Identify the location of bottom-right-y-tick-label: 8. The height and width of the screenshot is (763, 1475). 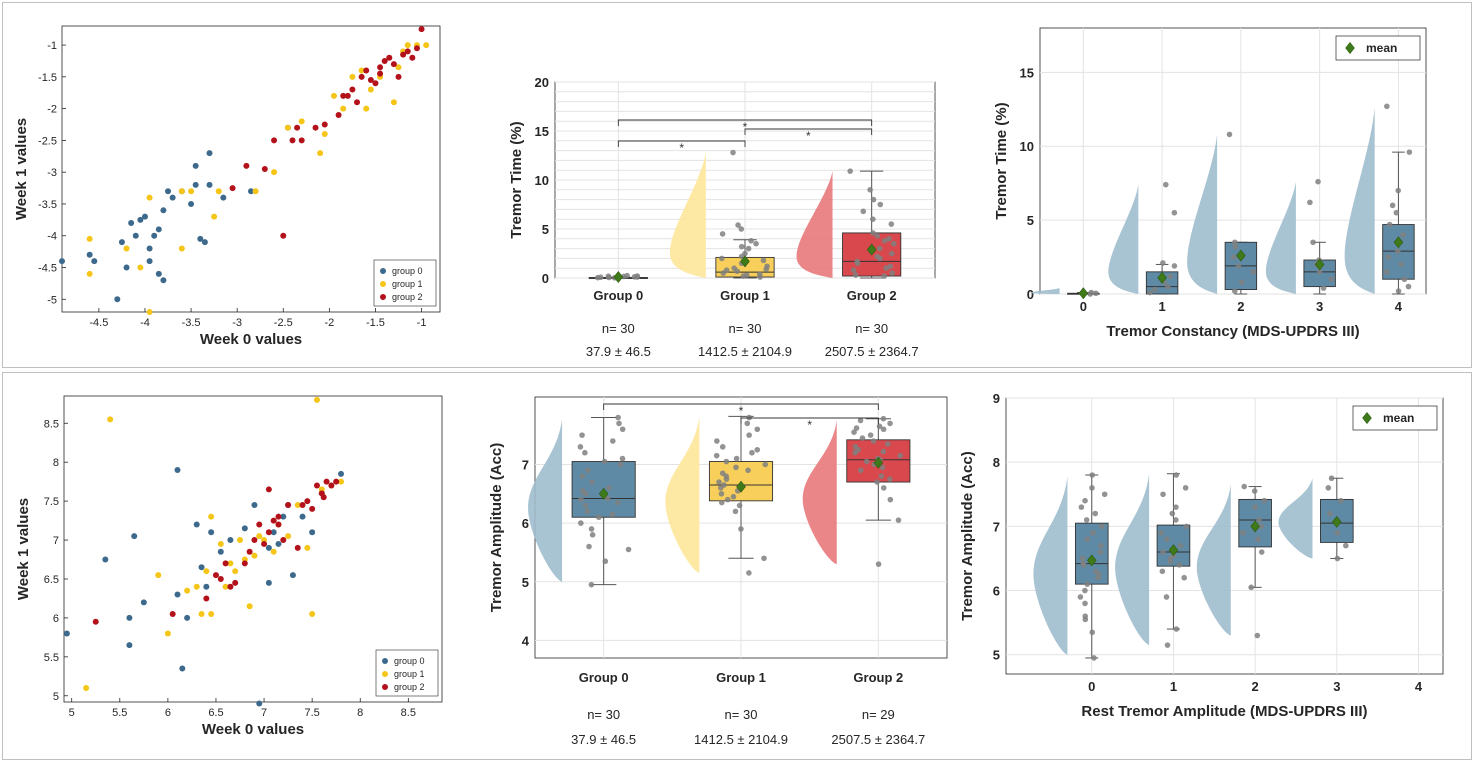
(996, 462).